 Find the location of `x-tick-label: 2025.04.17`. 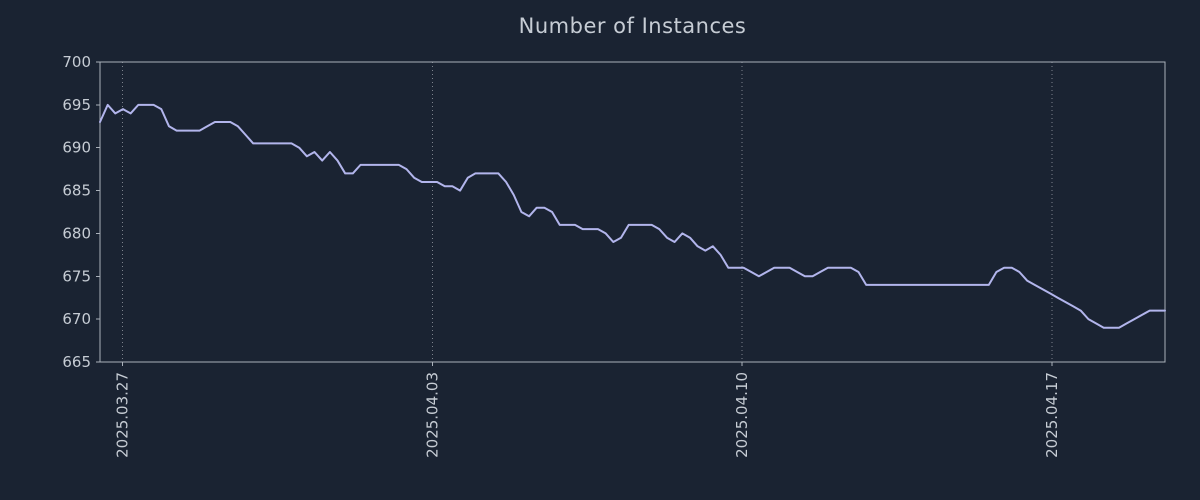

x-tick-label: 2025.04.17 is located at coordinates (1052, 415).